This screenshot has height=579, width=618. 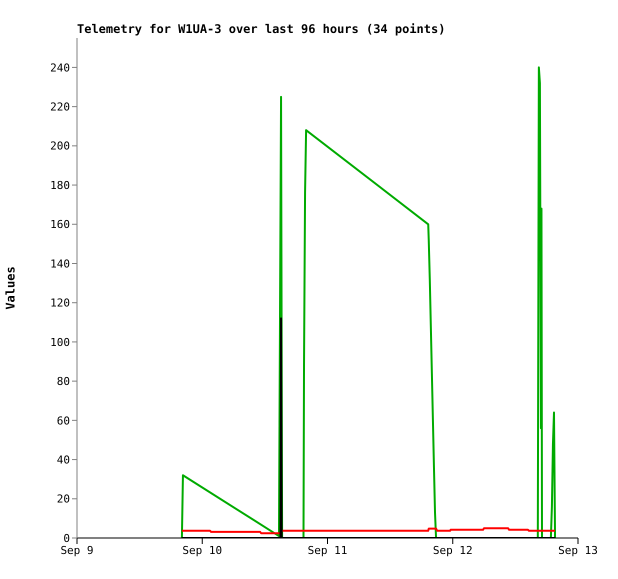 What do you see at coordinates (60, 303) in the screenshot?
I see `y-tick-label: 120` at bounding box center [60, 303].